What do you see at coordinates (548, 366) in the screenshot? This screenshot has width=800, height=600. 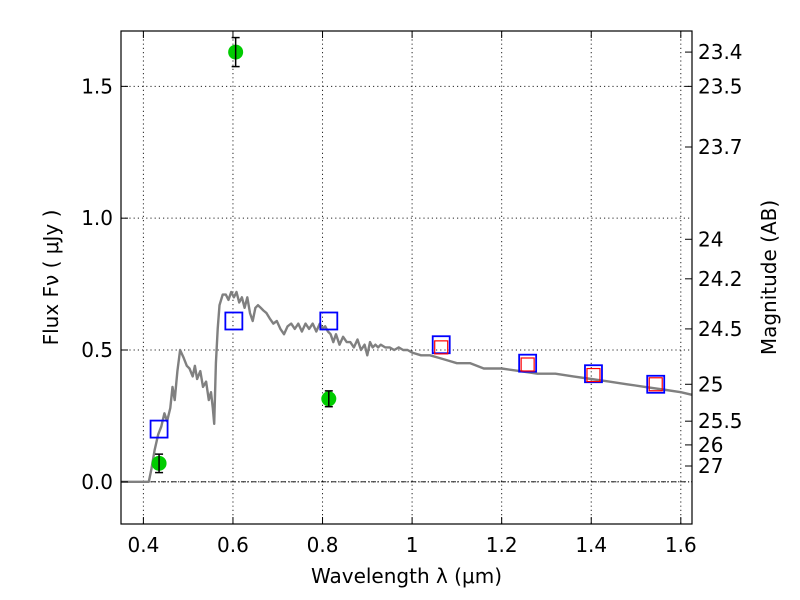 I see `red-square-layer` at bounding box center [548, 366].